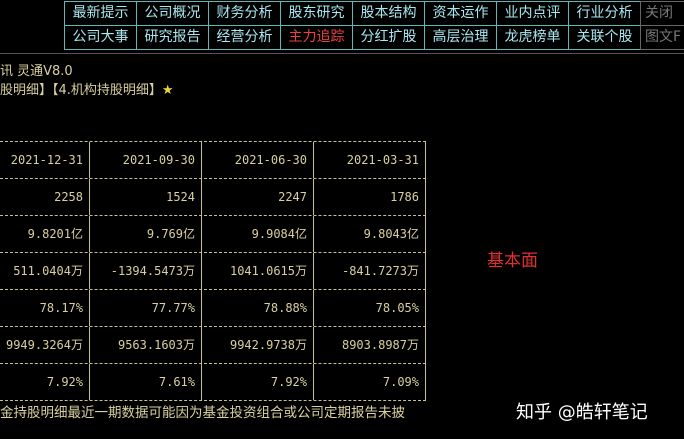 The height and width of the screenshot is (439, 684). What do you see at coordinates (146, 234) in the screenshot?
I see `table-cell: 9.769亿` at bounding box center [146, 234].